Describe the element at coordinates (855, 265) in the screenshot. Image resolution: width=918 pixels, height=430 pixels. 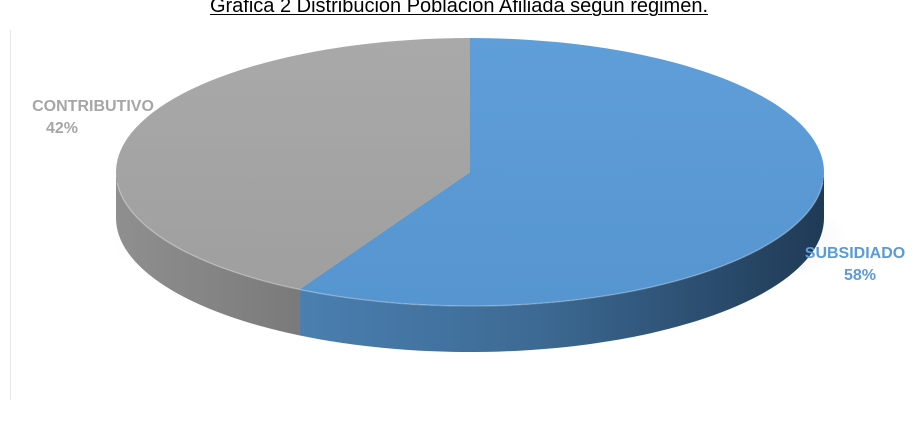
I see `slice-label-subsidiado: SUBSIDIADO 58%` at that location.